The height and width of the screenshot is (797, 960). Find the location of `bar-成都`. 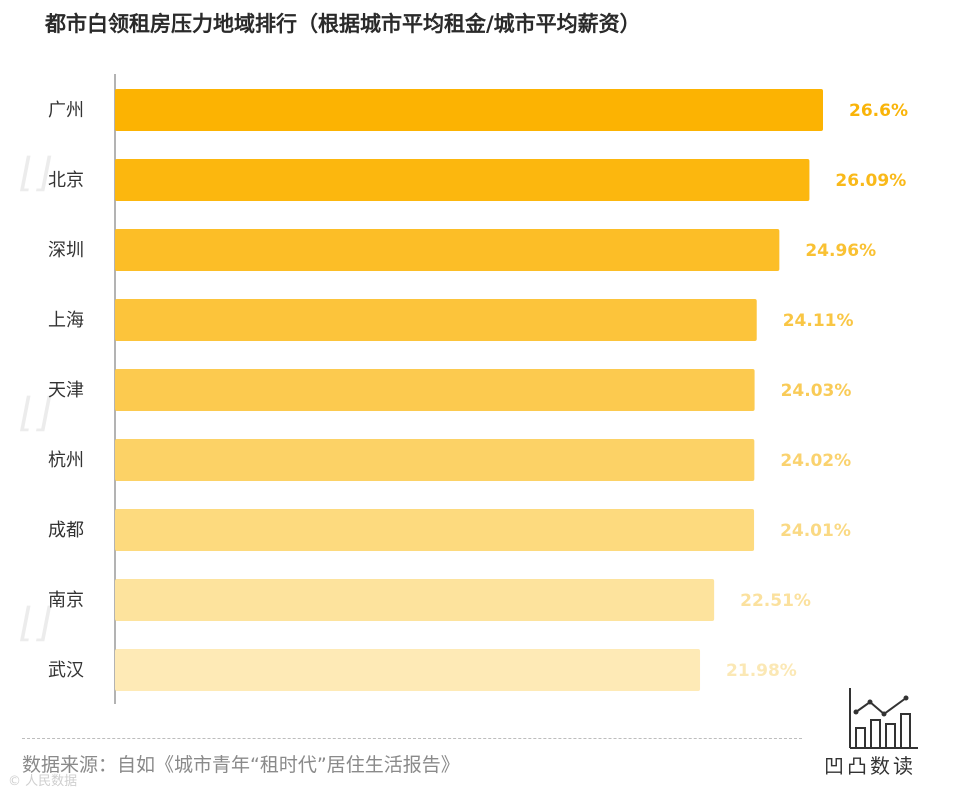

bar-成都 is located at coordinates (435, 530).